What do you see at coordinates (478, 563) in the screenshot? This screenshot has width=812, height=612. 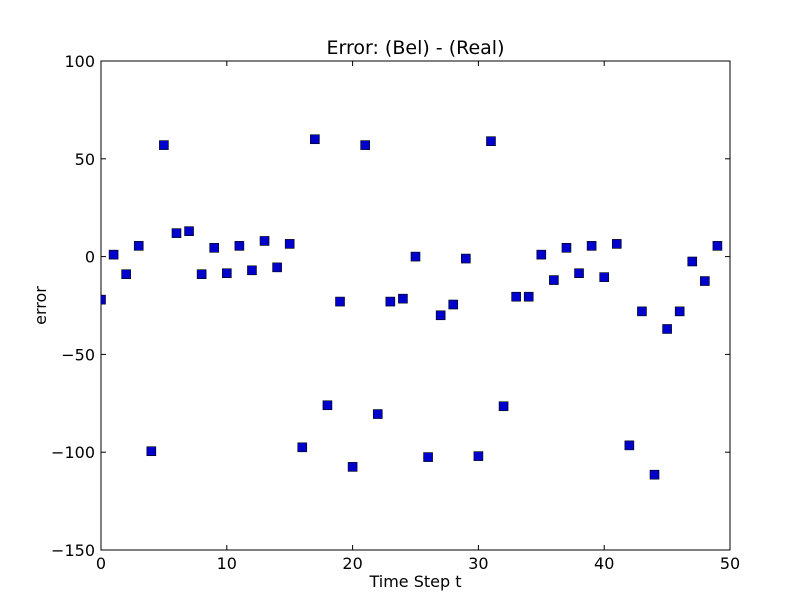 I see `x-tick-label: 30` at bounding box center [478, 563].